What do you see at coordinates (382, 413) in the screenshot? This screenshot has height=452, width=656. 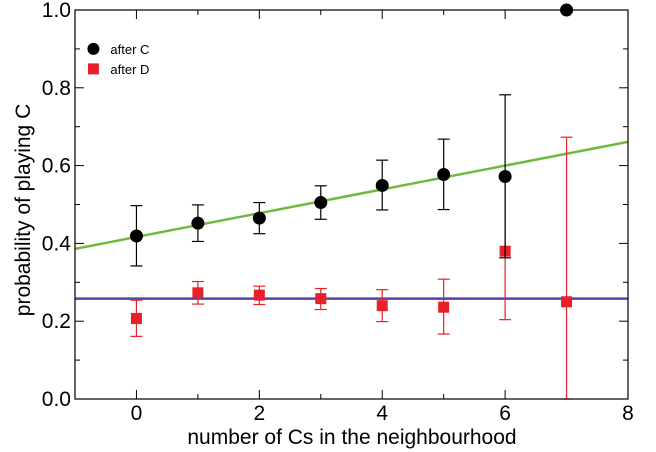 I see `x-tick-label: 4` at bounding box center [382, 413].